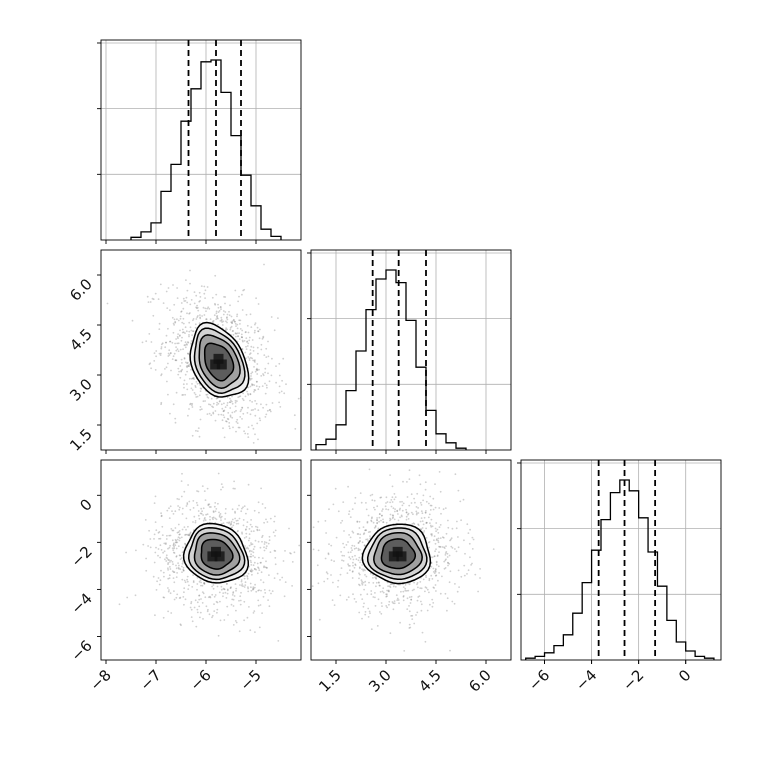 This screenshot has height=760, width=760. Describe the element at coordinates (206, 149) in the screenshot. I see `histogram-step-line` at that location.